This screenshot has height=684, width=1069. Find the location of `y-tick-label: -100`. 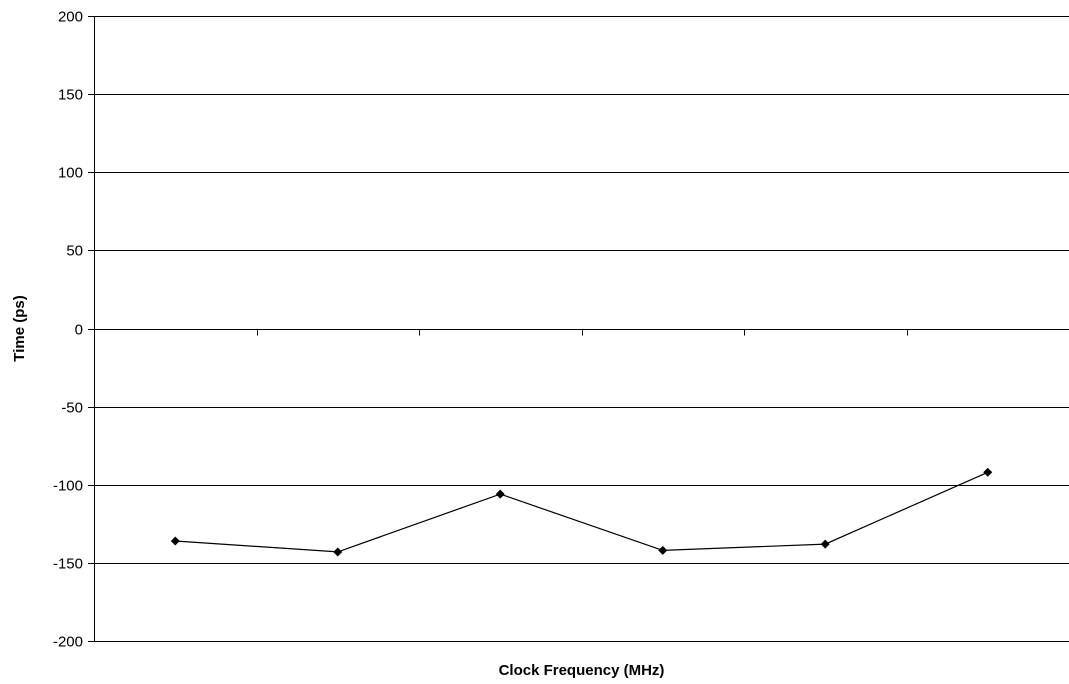

y-tick-label: -100 is located at coordinates (68, 486).